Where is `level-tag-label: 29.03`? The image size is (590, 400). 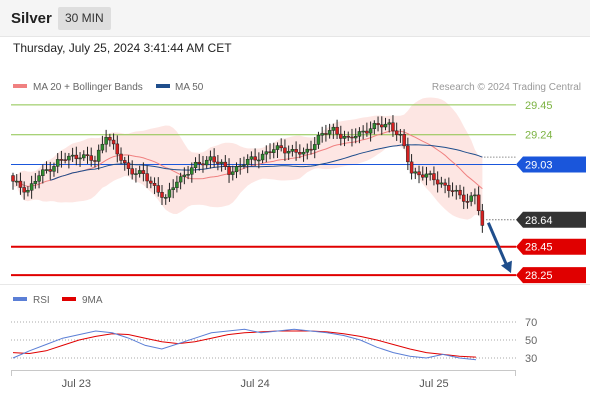 level-tag-label: 29.03 is located at coordinates (539, 165).